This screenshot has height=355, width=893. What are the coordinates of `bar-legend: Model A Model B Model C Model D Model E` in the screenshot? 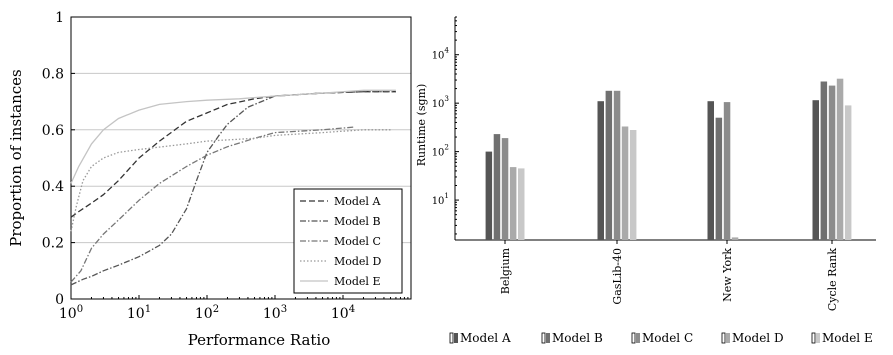 It's located at (661, 338).